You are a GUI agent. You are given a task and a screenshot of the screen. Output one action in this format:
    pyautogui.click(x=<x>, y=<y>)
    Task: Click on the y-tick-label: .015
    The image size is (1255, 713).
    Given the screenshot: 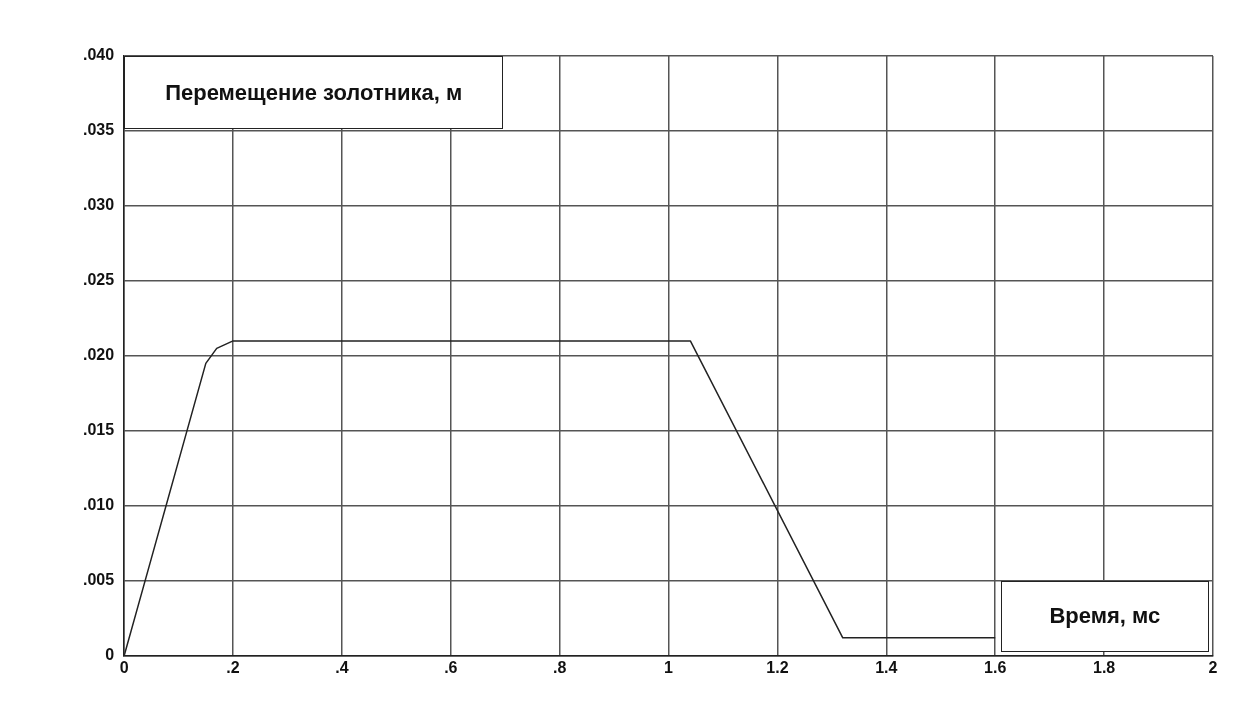 What is the action you would take?
    pyautogui.click(x=99, y=430)
    